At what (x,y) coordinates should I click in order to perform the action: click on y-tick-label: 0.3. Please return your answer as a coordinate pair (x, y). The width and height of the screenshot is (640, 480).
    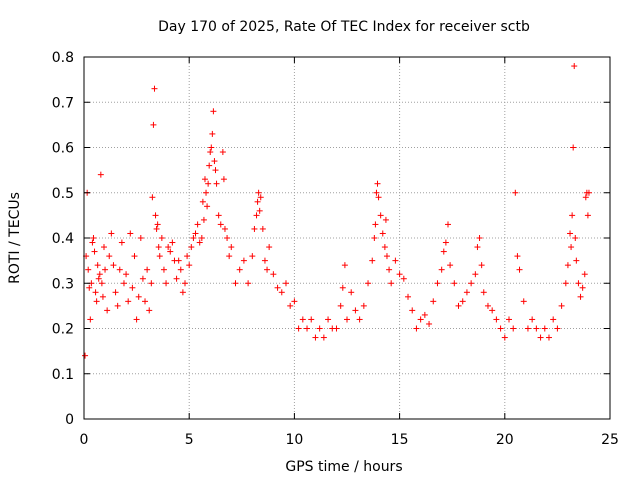
    Looking at the image, I should click on (63, 284).